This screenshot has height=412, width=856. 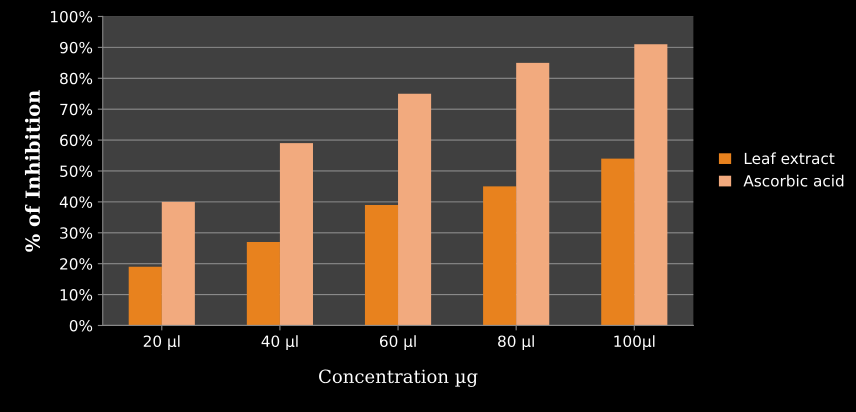 What do you see at coordinates (71, 16) in the screenshot?
I see `y-tick-label: 100%` at bounding box center [71, 16].